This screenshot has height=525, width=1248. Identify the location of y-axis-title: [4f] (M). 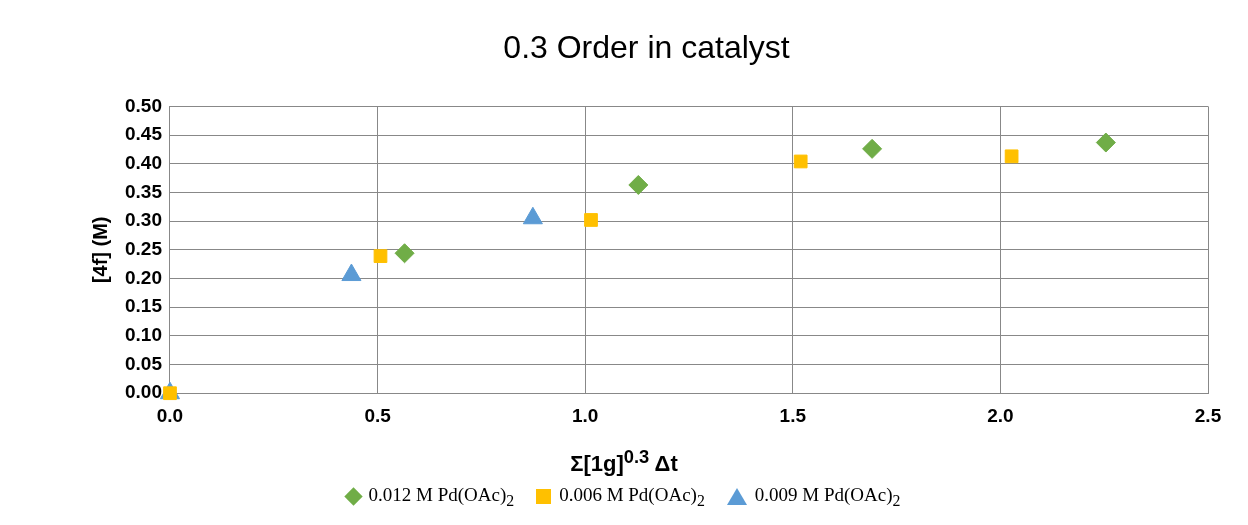
(99, 250).